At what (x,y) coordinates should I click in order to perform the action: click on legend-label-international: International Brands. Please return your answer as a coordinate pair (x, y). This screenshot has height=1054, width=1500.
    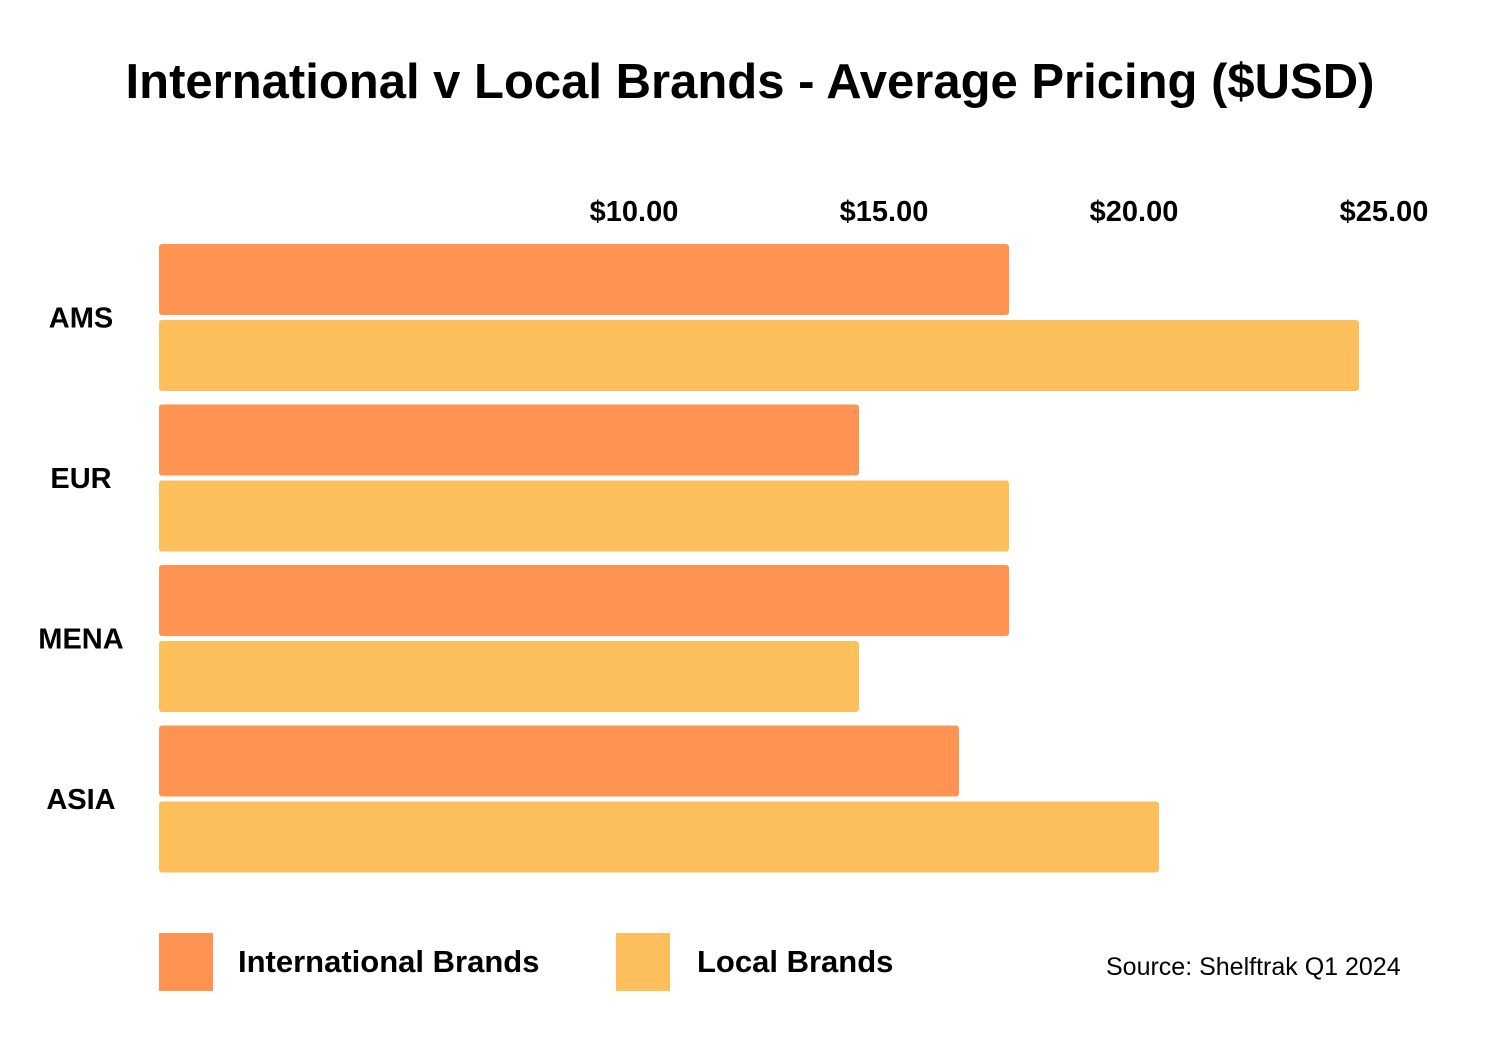
    Looking at the image, I should click on (389, 961).